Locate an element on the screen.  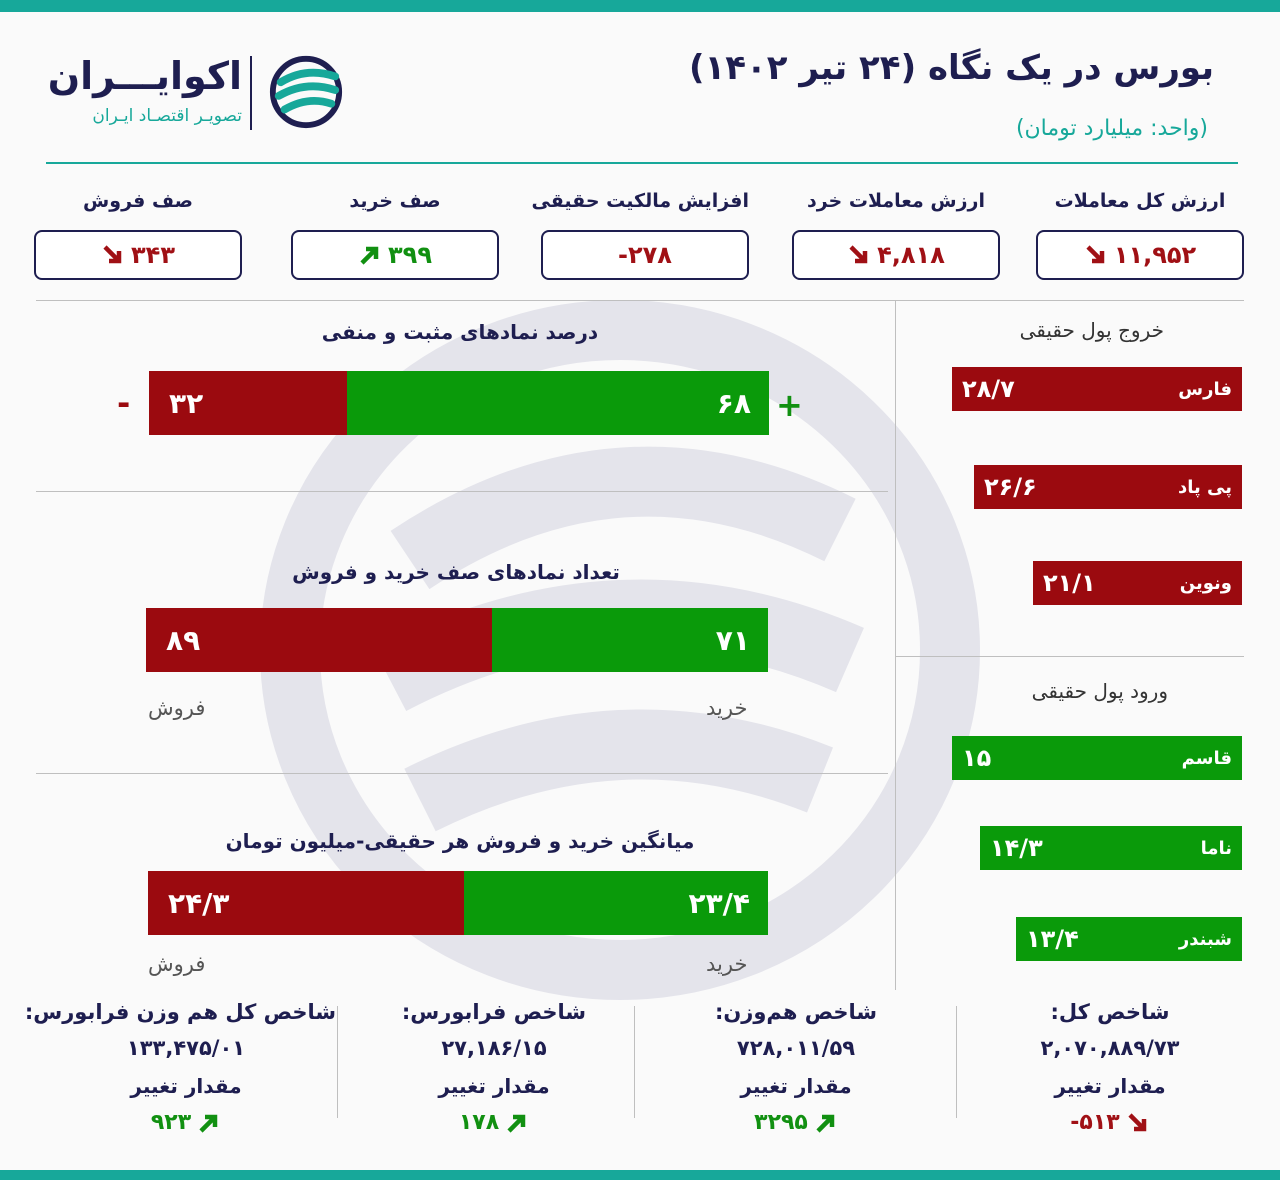
inflow-item: ۱۴/۳ ناما is located at coordinates (1111, 848).